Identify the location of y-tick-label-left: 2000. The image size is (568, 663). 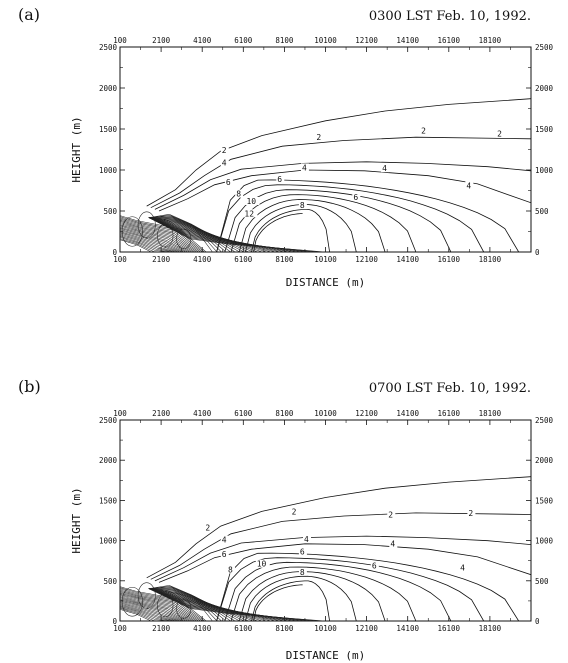
(108, 88).